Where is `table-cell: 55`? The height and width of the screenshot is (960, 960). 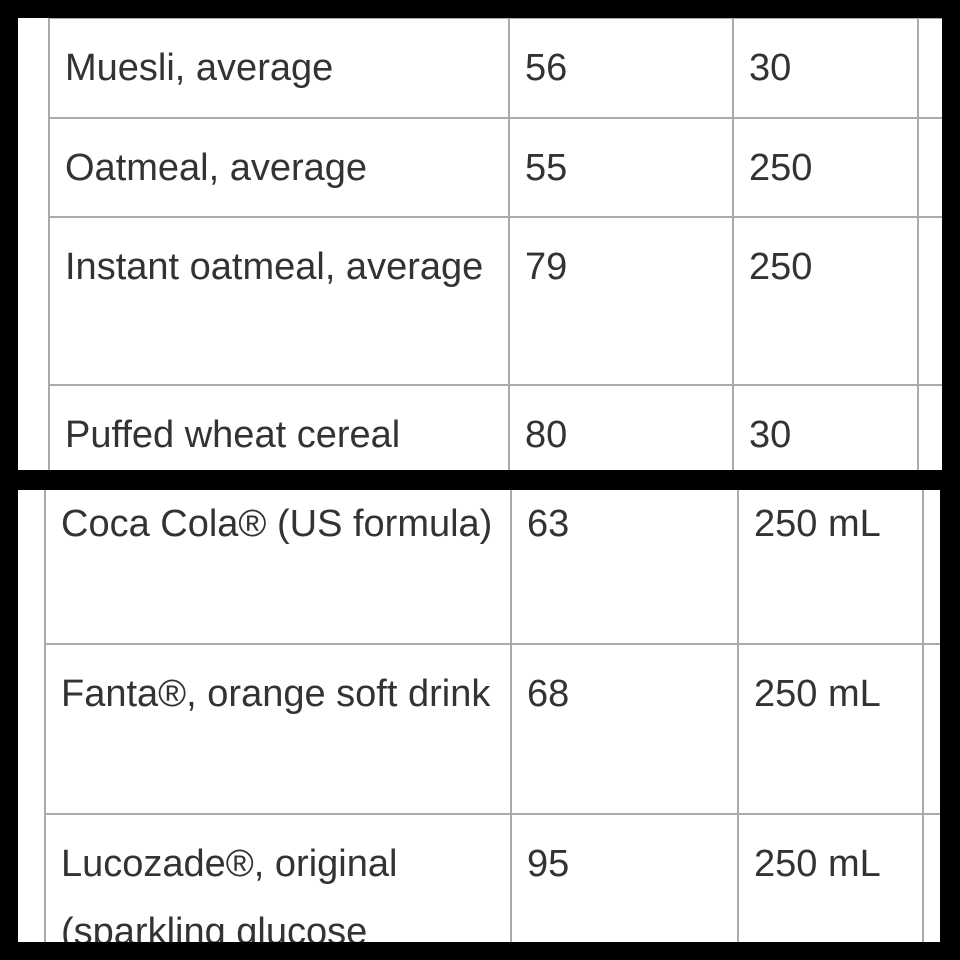 table-cell: 55 is located at coordinates (621, 167).